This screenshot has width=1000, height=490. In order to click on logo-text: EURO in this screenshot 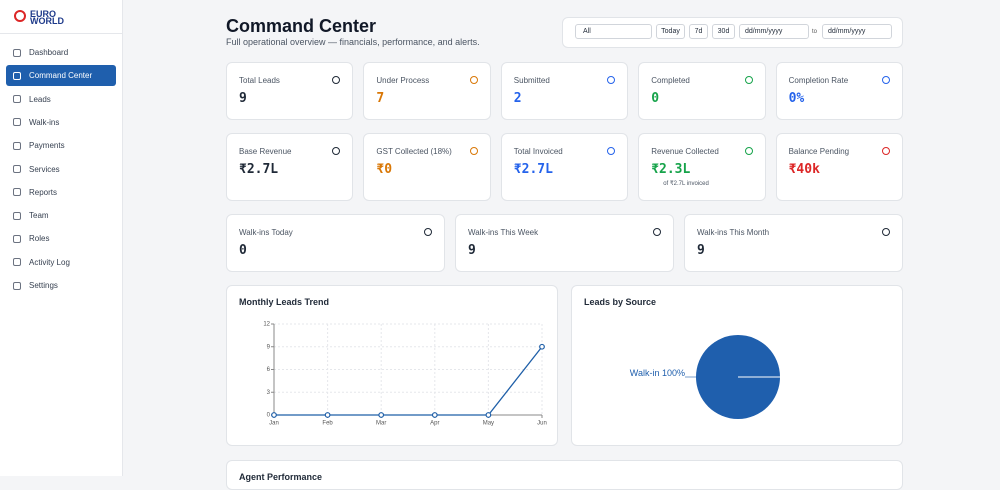, I will do `click(43, 14)`.